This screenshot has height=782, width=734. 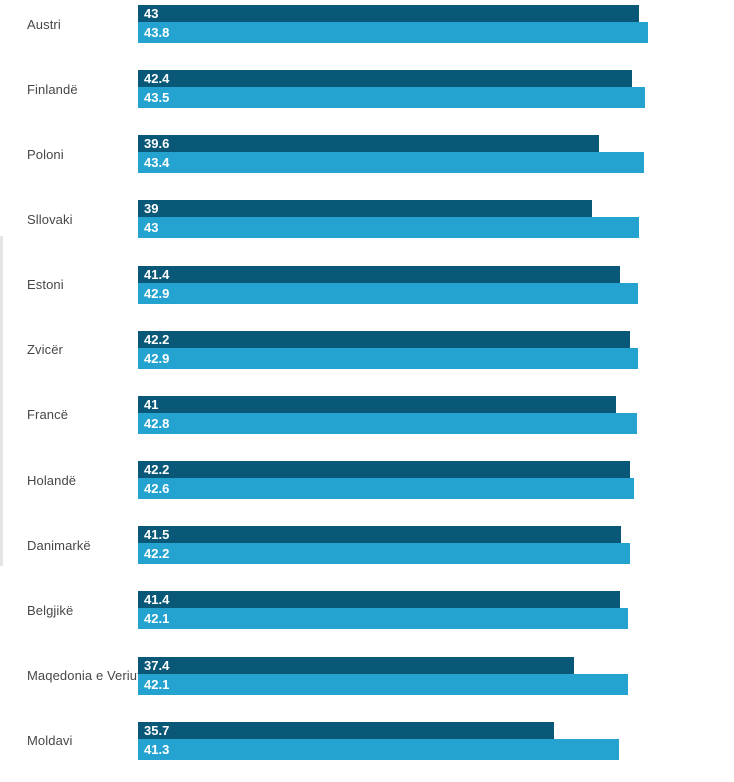 I want to click on chart-row: Austri 43 43.8, so click(x=367, y=32).